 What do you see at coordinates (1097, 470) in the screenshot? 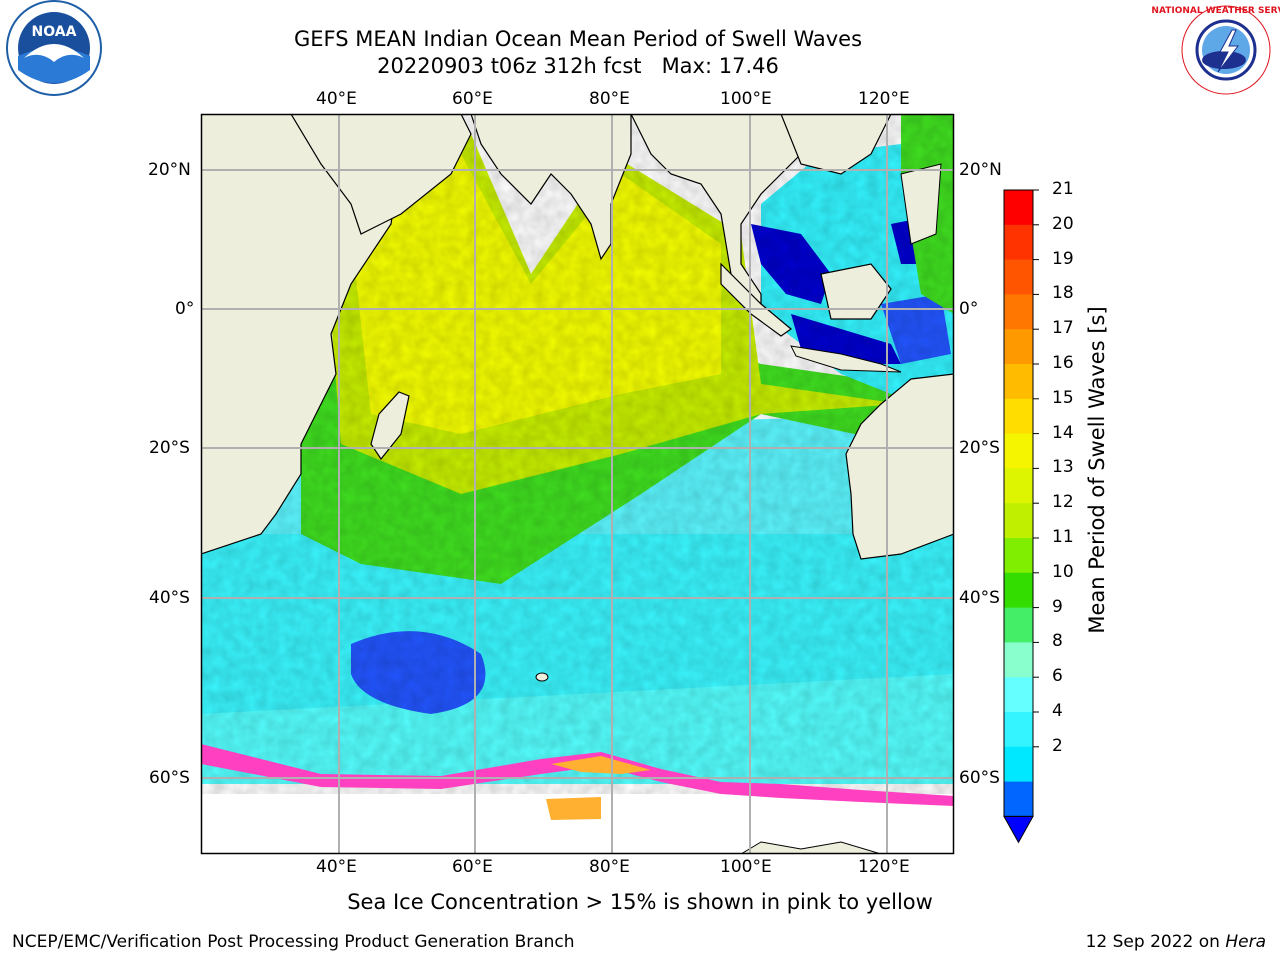
I see `colorbar-label: Mean Period of Swell Waves [s]` at bounding box center [1097, 470].